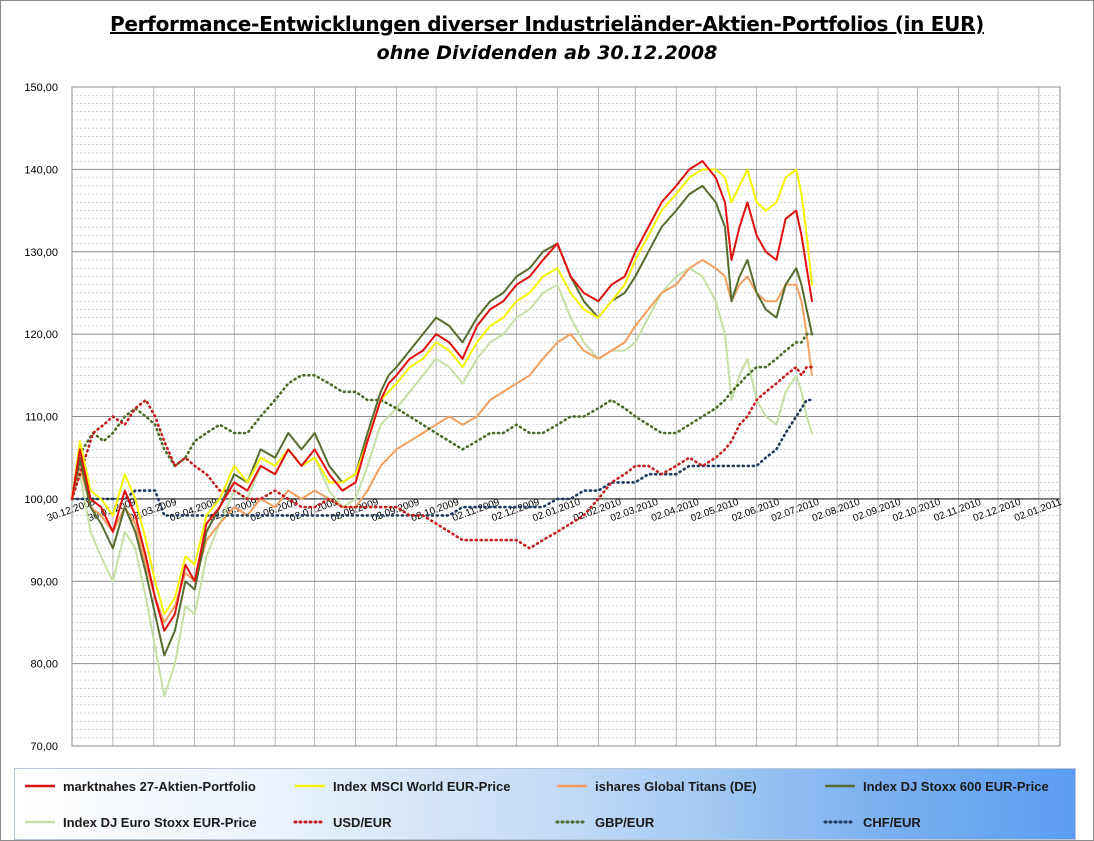 The height and width of the screenshot is (841, 1094). I want to click on y-tick-label: 90,00, so click(44, 582).